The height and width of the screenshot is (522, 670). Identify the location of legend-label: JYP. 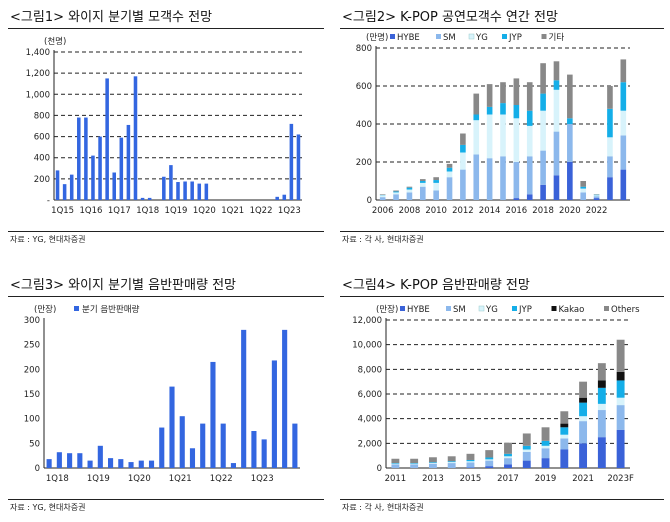
(515, 38).